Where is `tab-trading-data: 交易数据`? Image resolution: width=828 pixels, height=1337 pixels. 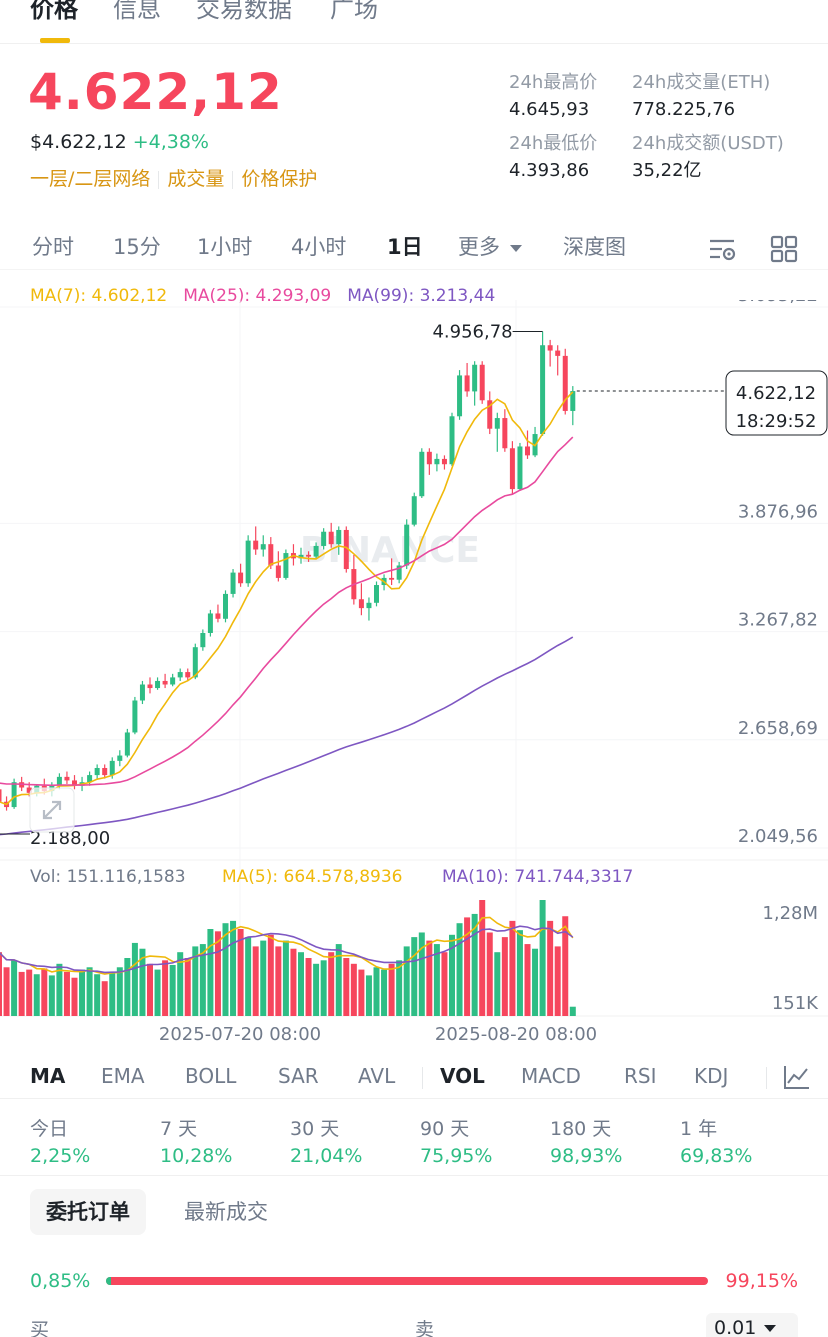
tab-trading-data: 交易数据 is located at coordinates (244, 11).